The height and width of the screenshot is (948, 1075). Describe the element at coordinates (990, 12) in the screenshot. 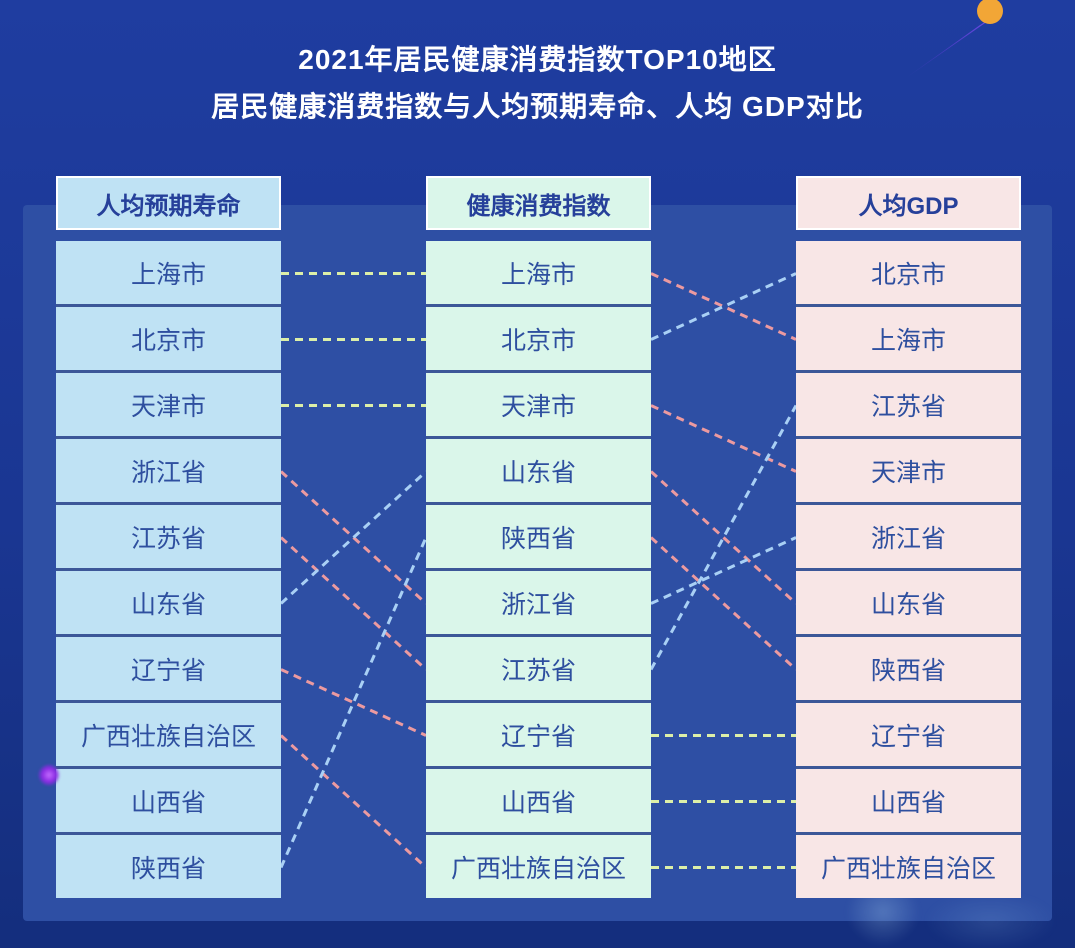

I see `comet-head` at that location.